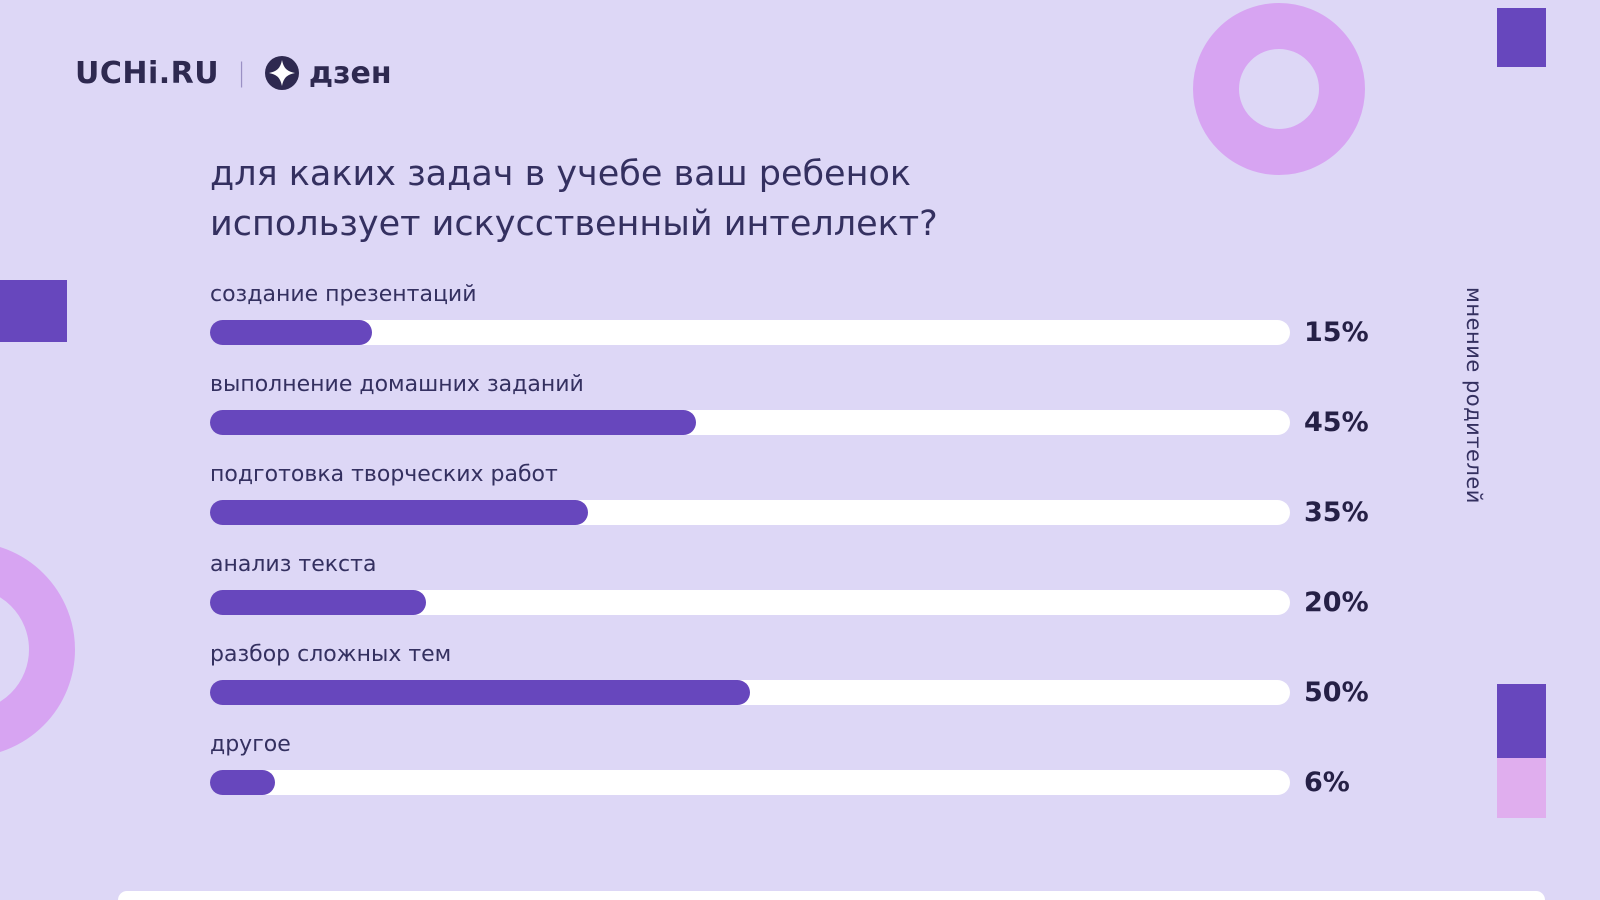  Describe the element at coordinates (293, 564) in the screenshot. I see `bar-label: анализ текста` at that location.